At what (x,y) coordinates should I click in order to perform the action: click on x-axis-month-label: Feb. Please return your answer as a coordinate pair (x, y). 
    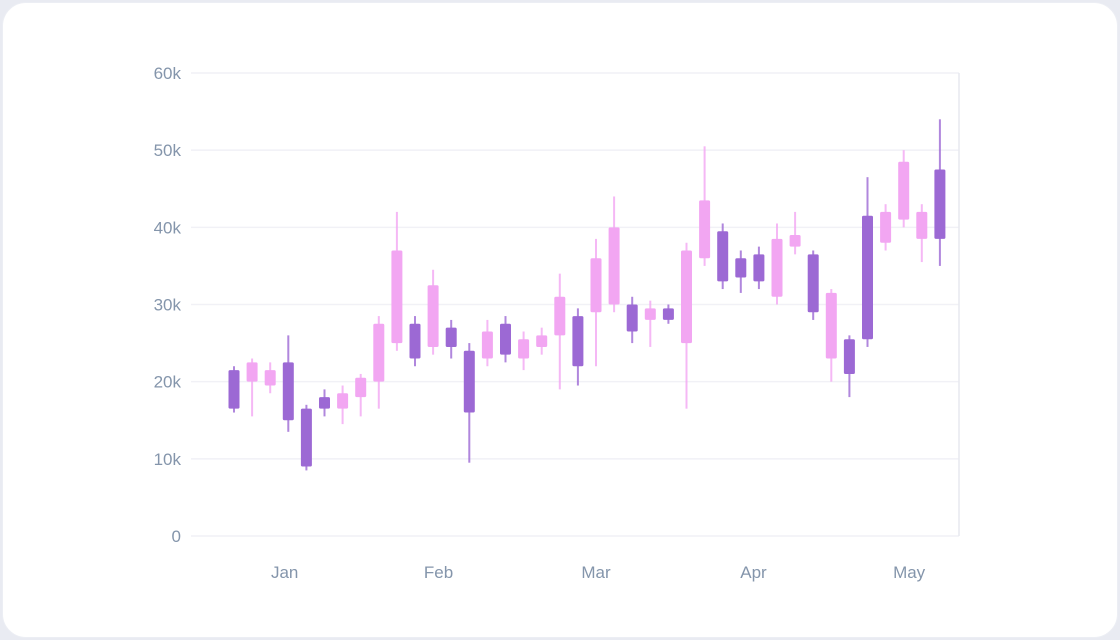
    Looking at the image, I should click on (438, 572).